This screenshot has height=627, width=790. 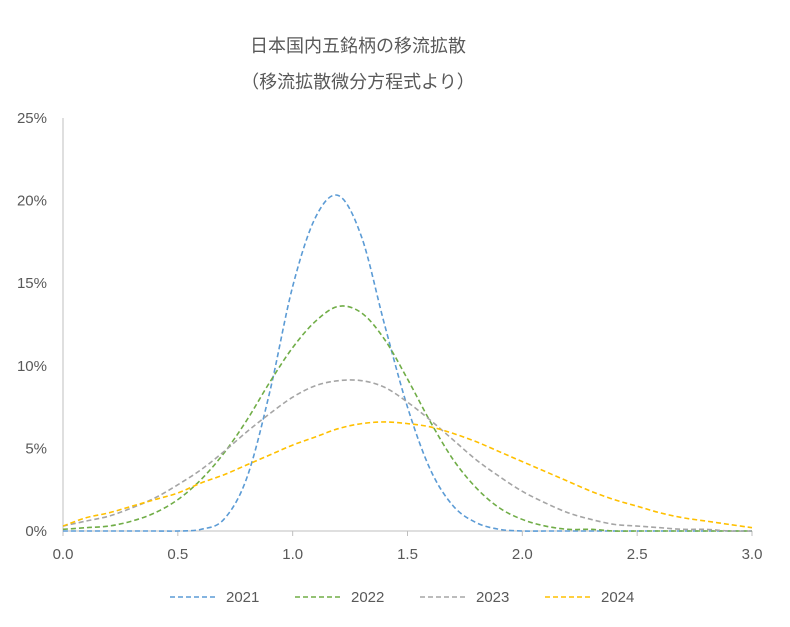 I want to click on y-tick-label: 5%, so click(x=36, y=448).